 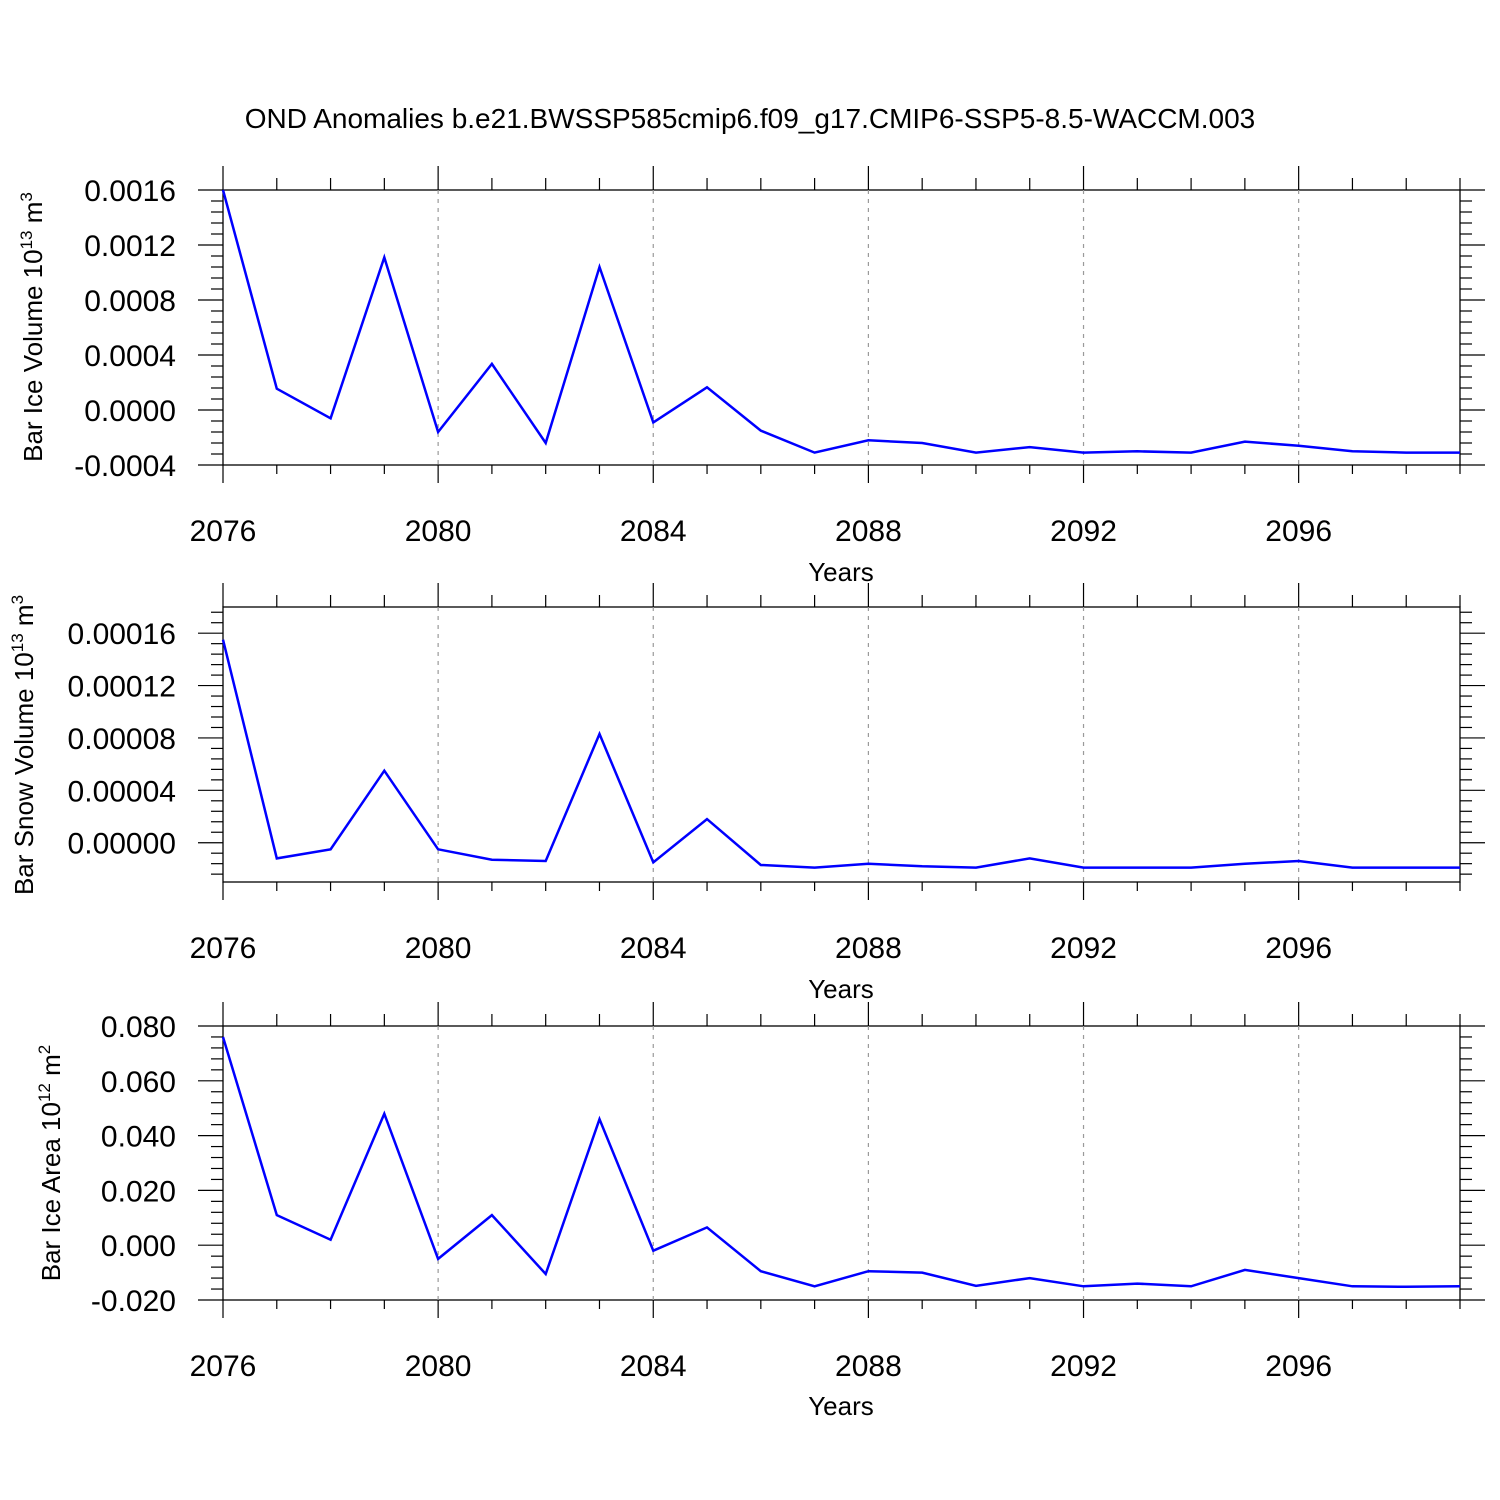 I want to click on y-tick-label: 0.0000, so click(x=130, y=411).